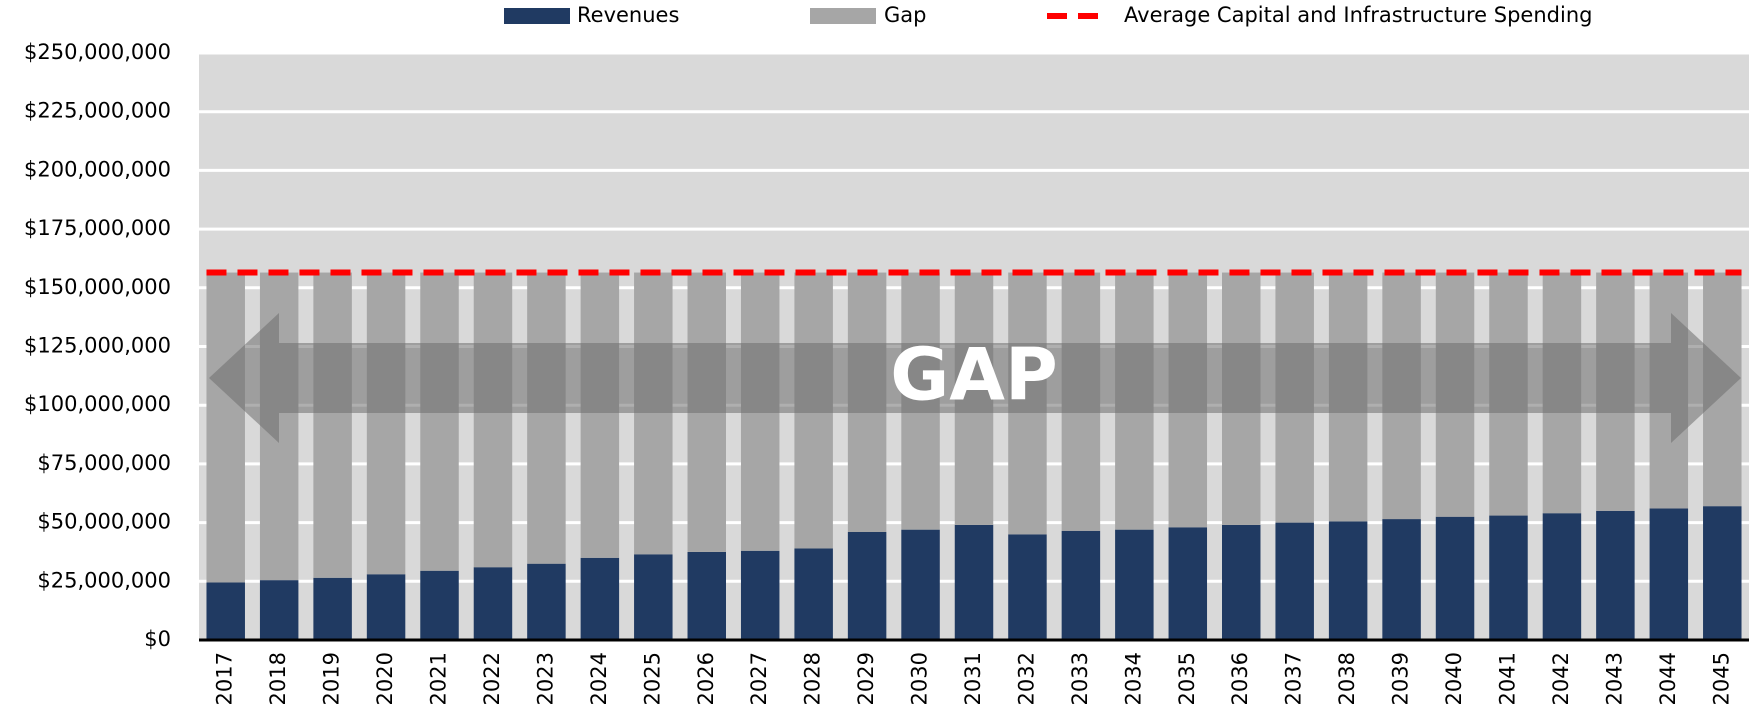  I want to click on y-tick-label: $25,000,000, so click(104, 580).